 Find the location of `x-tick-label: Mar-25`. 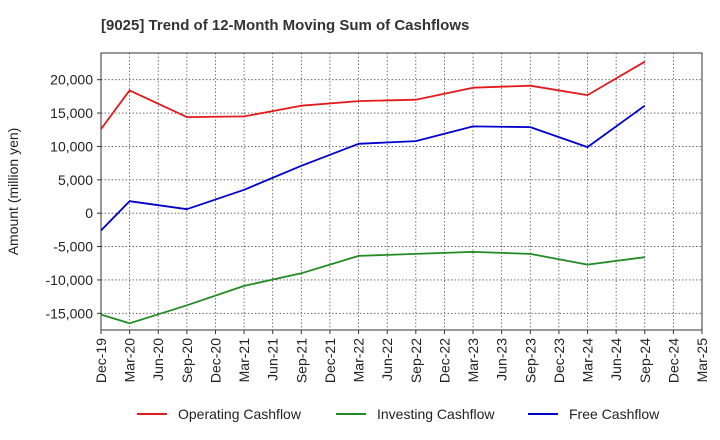

x-tick-label: Mar-25 is located at coordinates (702, 360).